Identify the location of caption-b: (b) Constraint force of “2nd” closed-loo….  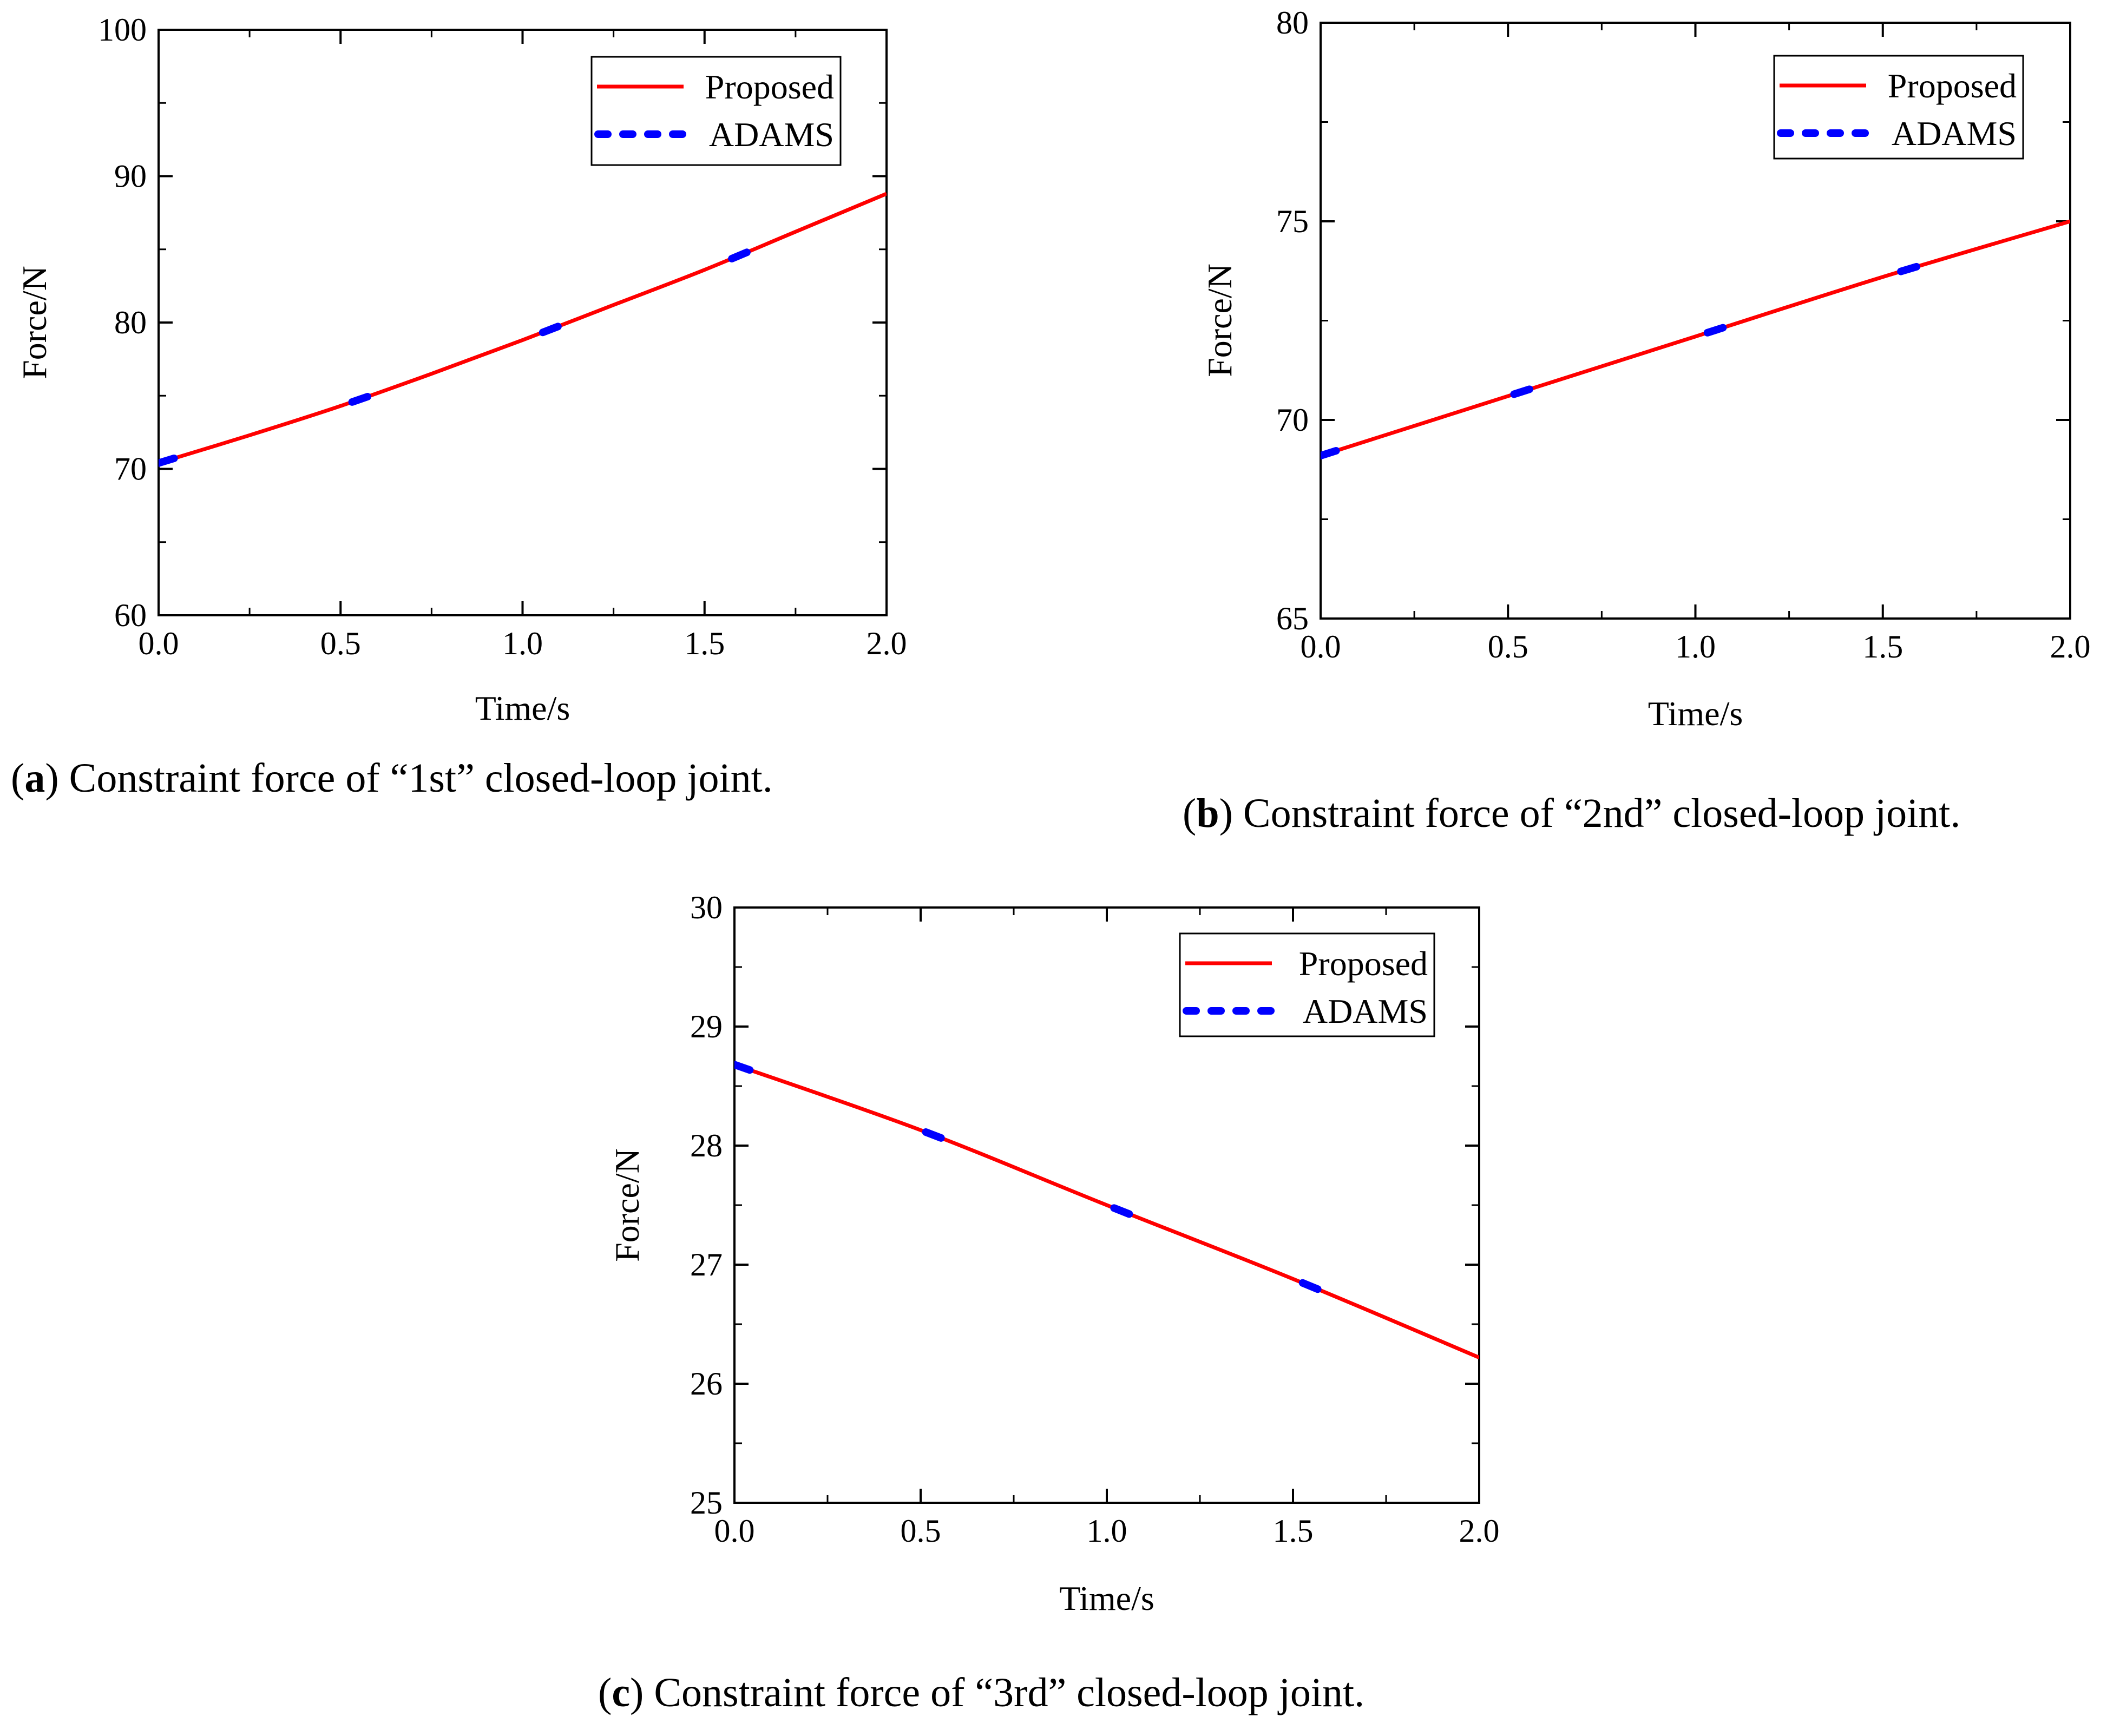
(1572, 814).